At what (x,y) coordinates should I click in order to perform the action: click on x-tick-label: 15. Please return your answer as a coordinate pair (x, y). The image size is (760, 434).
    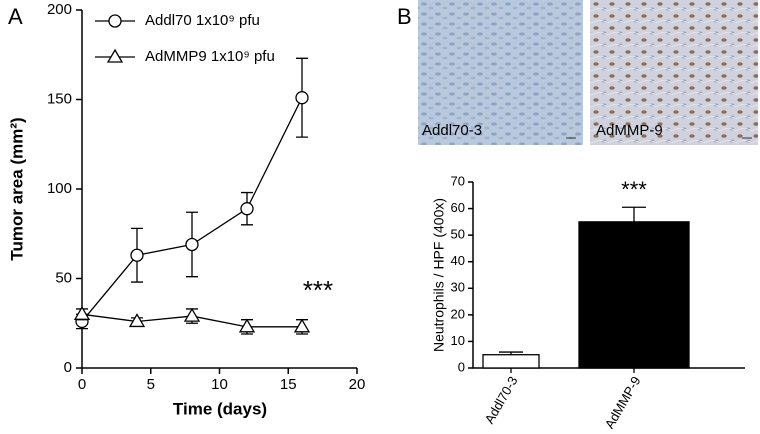
    Looking at the image, I should click on (288, 384).